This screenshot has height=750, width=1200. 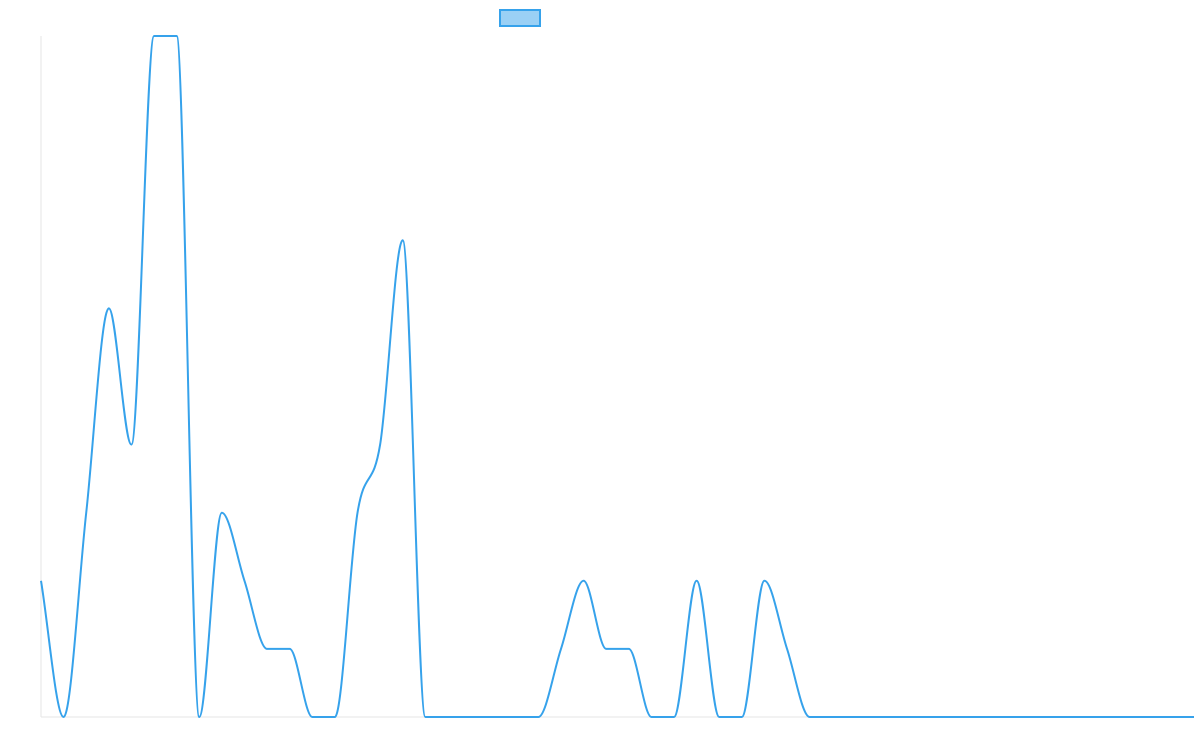 I want to click on legend-swatch, so click(x=520, y=18).